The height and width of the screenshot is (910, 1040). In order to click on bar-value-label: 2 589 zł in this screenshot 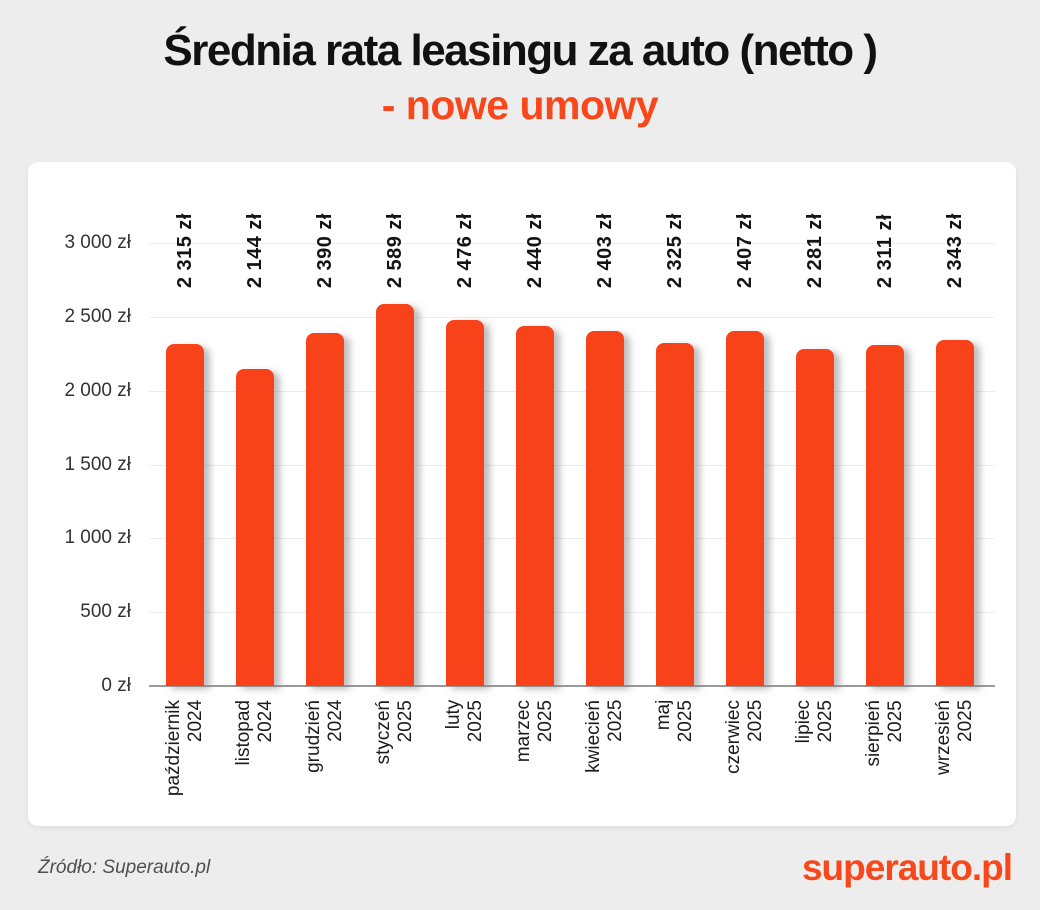, I will do `click(395, 235)`.